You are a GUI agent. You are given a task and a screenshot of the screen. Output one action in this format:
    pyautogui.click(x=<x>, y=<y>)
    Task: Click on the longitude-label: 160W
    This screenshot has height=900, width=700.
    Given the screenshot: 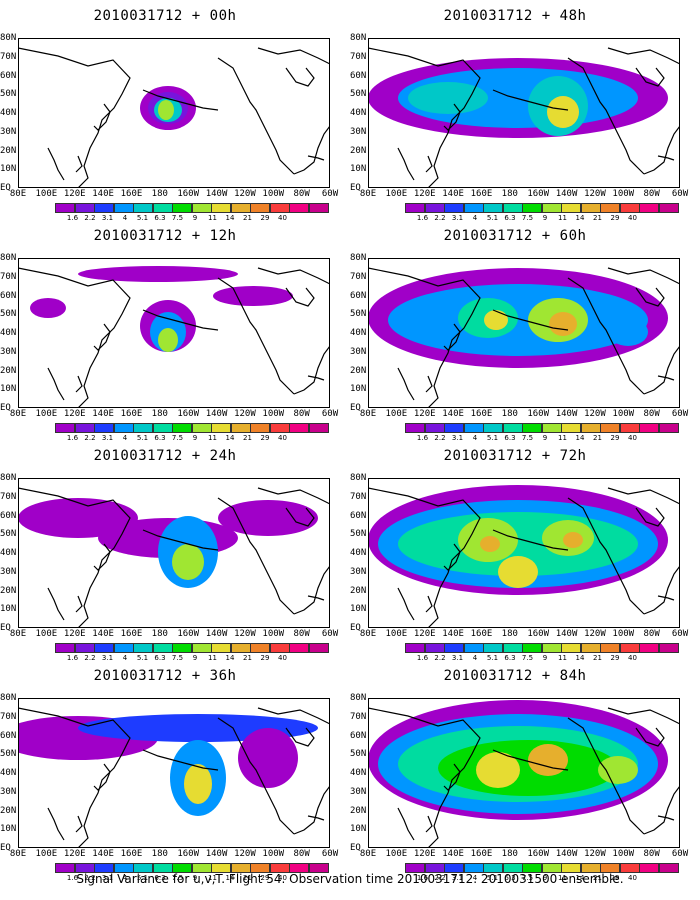 What is the action you would take?
    pyautogui.click(x=188, y=194)
    